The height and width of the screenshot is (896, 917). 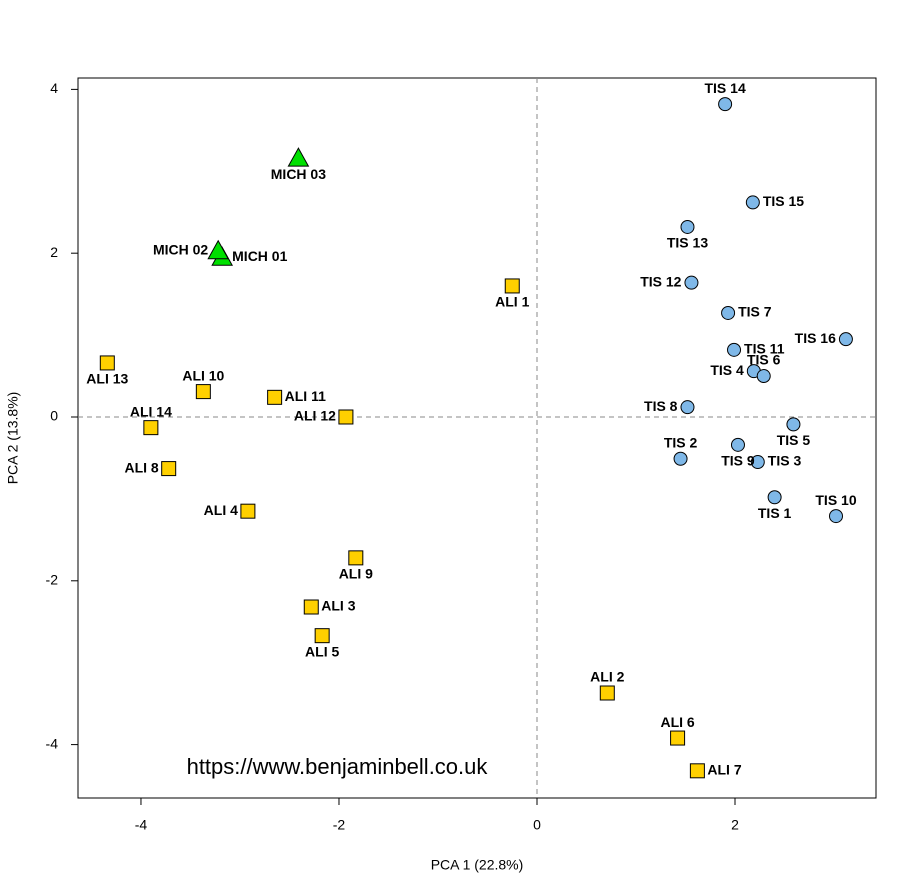 I want to click on point-label: TIS 16, so click(x=815, y=338).